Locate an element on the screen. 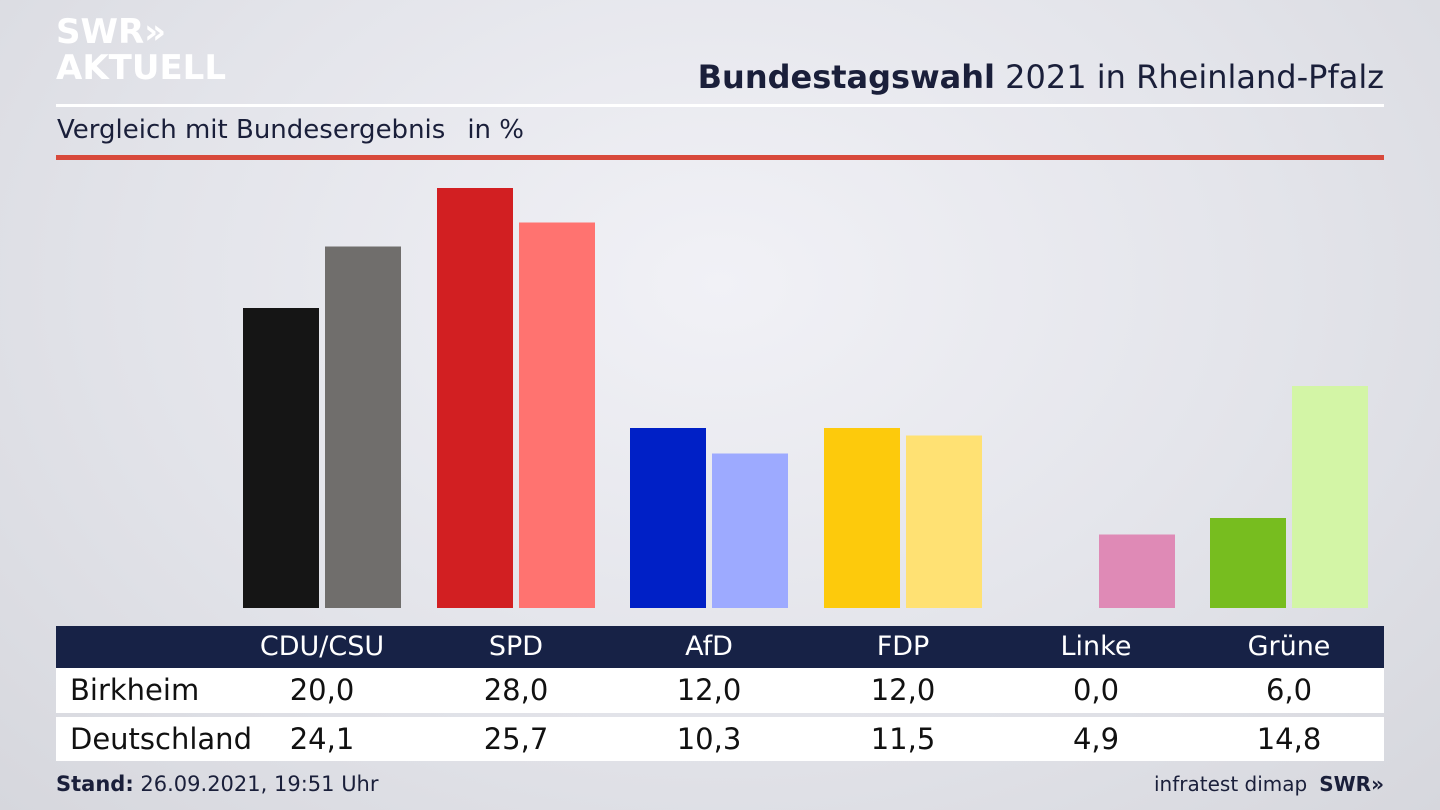 Image resolution: width=1440 pixels, height=810 pixels. row-label-deutschland: Deutschland is located at coordinates (161, 739).